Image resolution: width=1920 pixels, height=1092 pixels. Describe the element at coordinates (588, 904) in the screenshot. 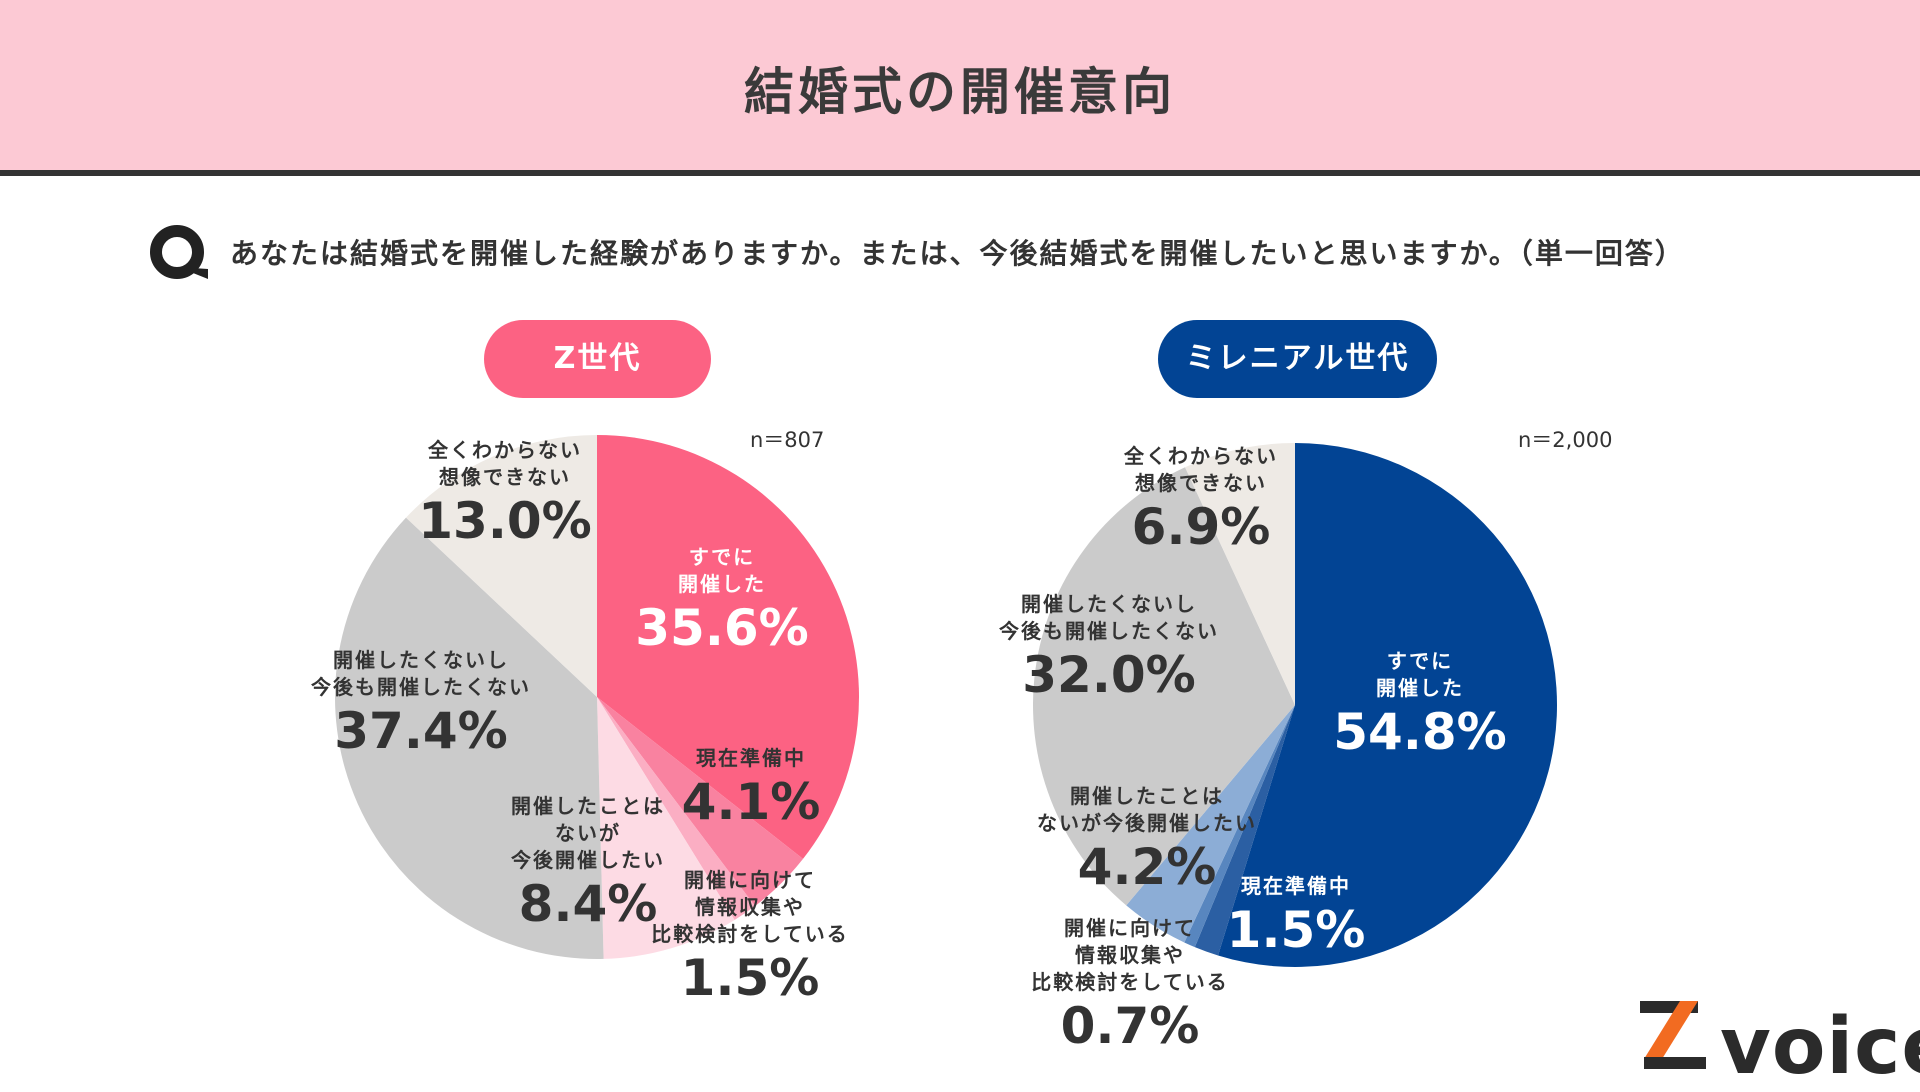

I see `slice-value: 8.4%` at that location.